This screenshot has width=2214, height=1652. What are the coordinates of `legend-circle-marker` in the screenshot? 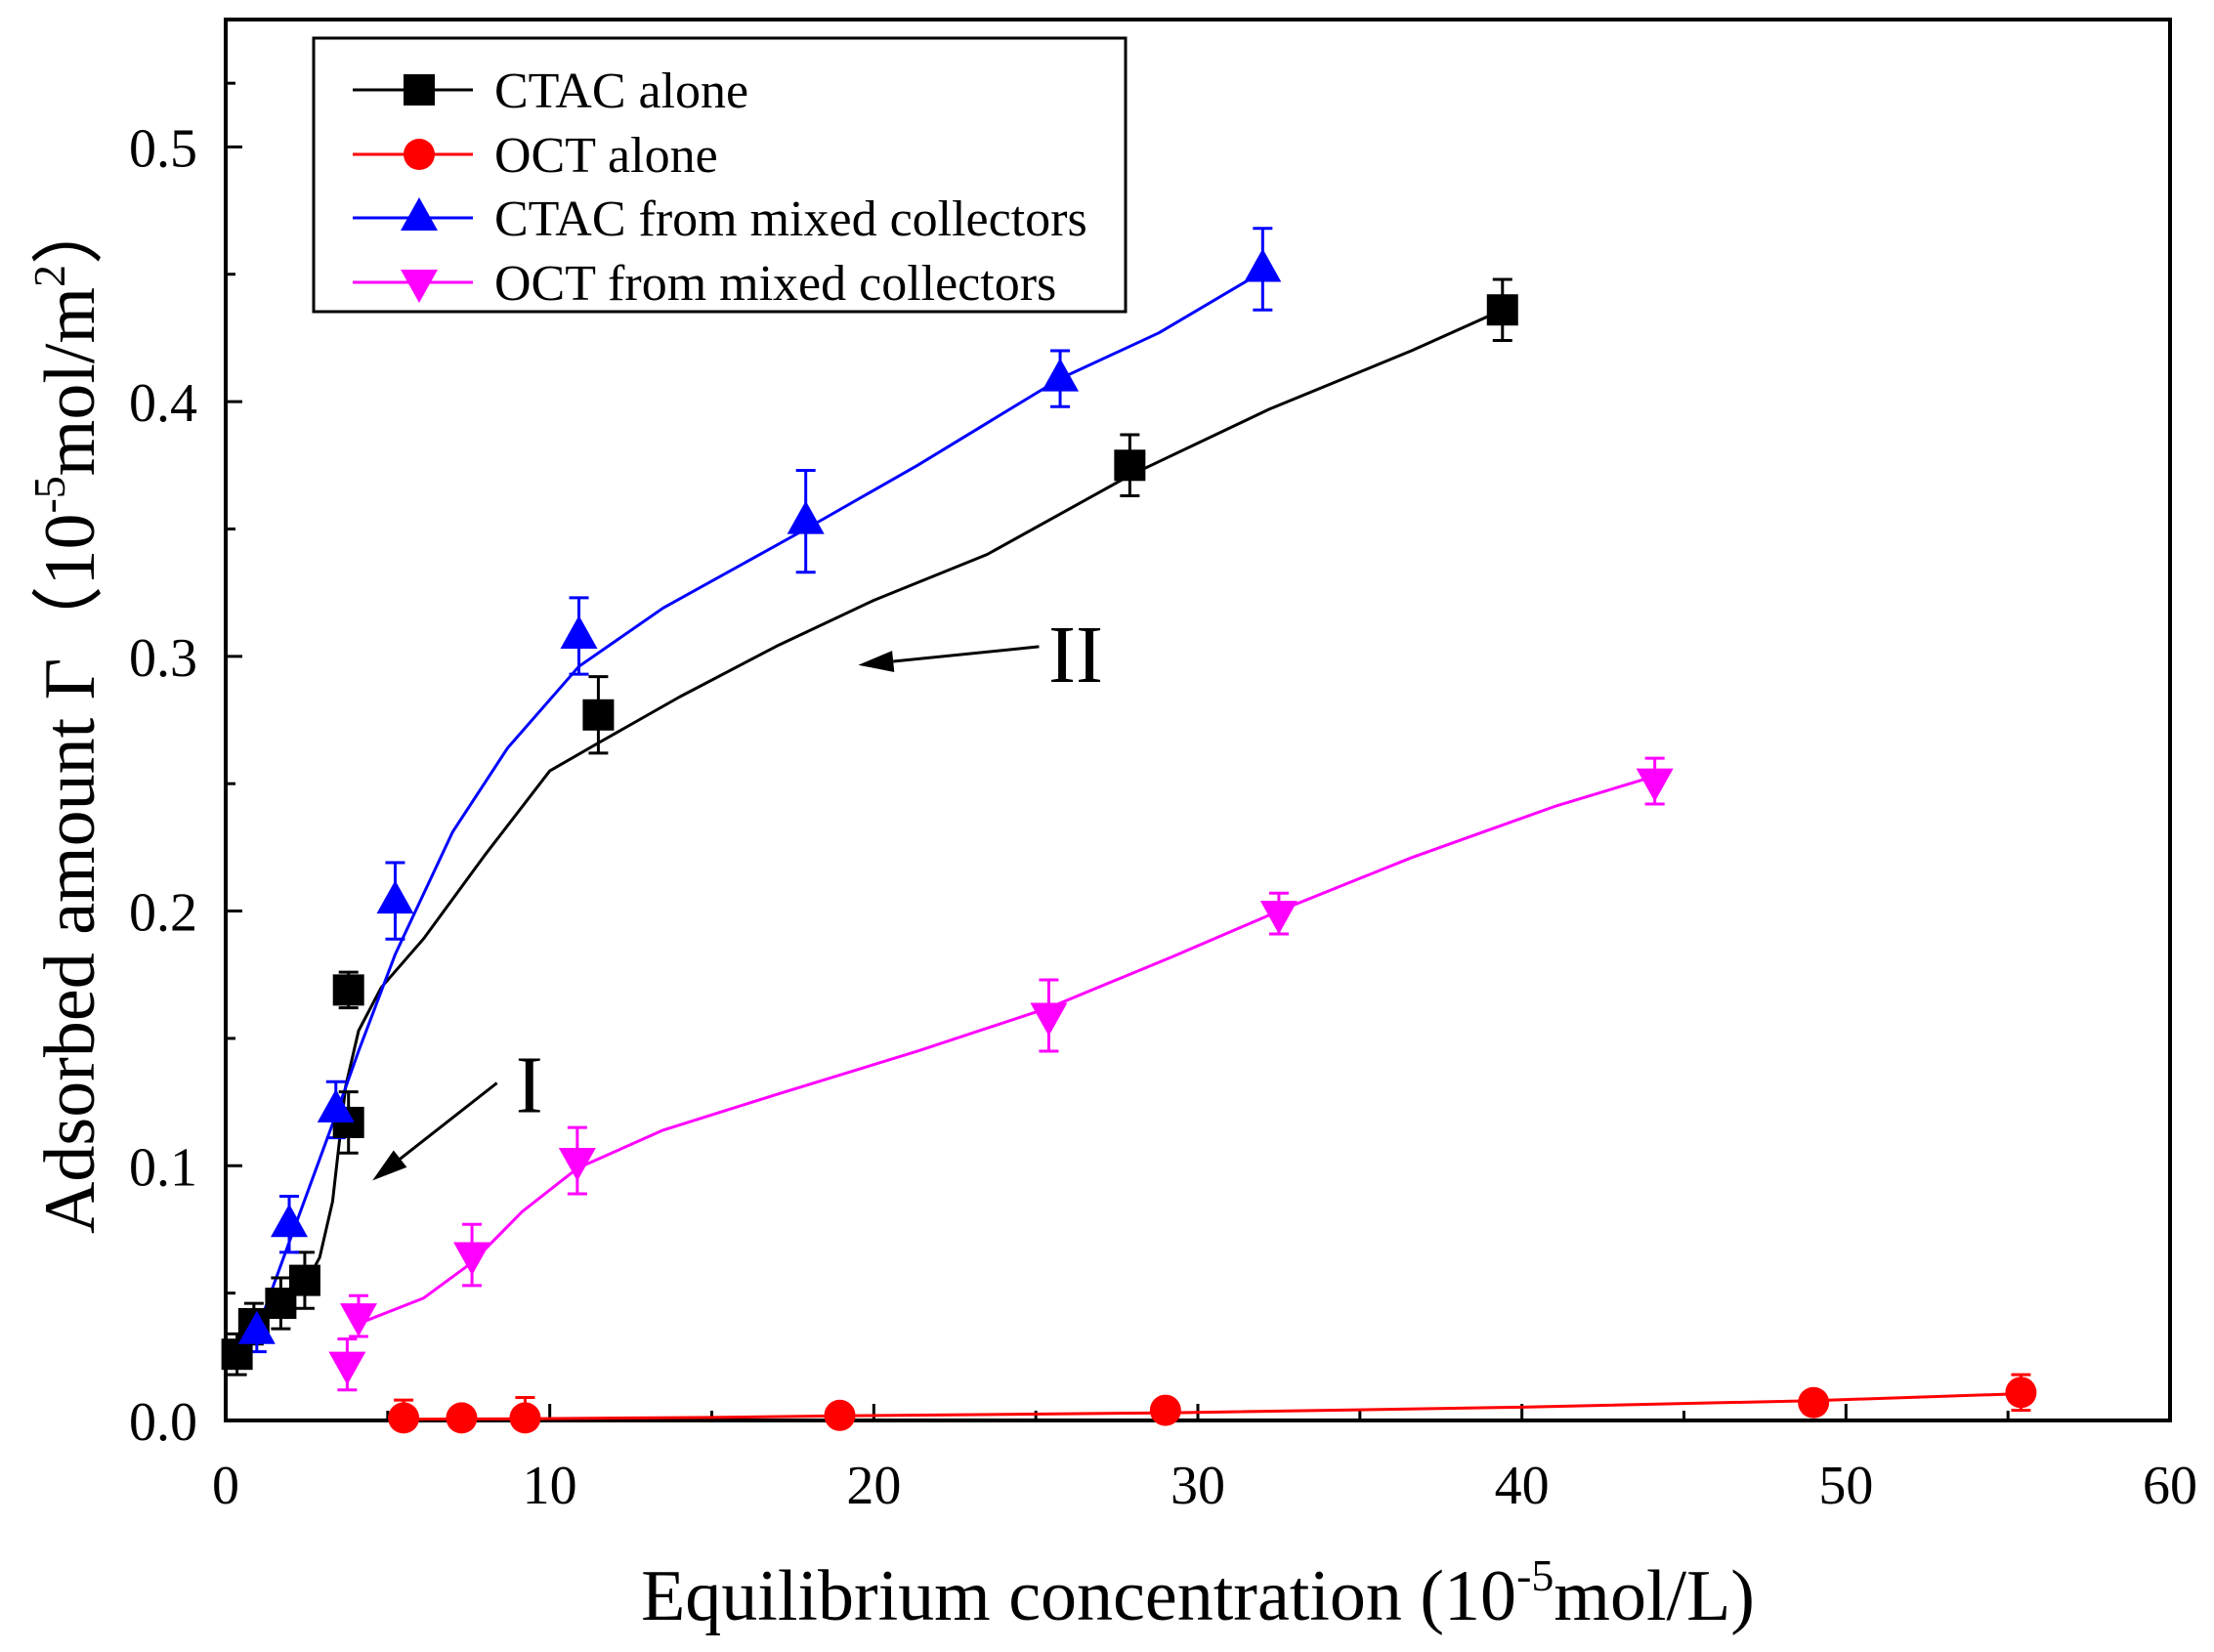 It's located at (420, 154).